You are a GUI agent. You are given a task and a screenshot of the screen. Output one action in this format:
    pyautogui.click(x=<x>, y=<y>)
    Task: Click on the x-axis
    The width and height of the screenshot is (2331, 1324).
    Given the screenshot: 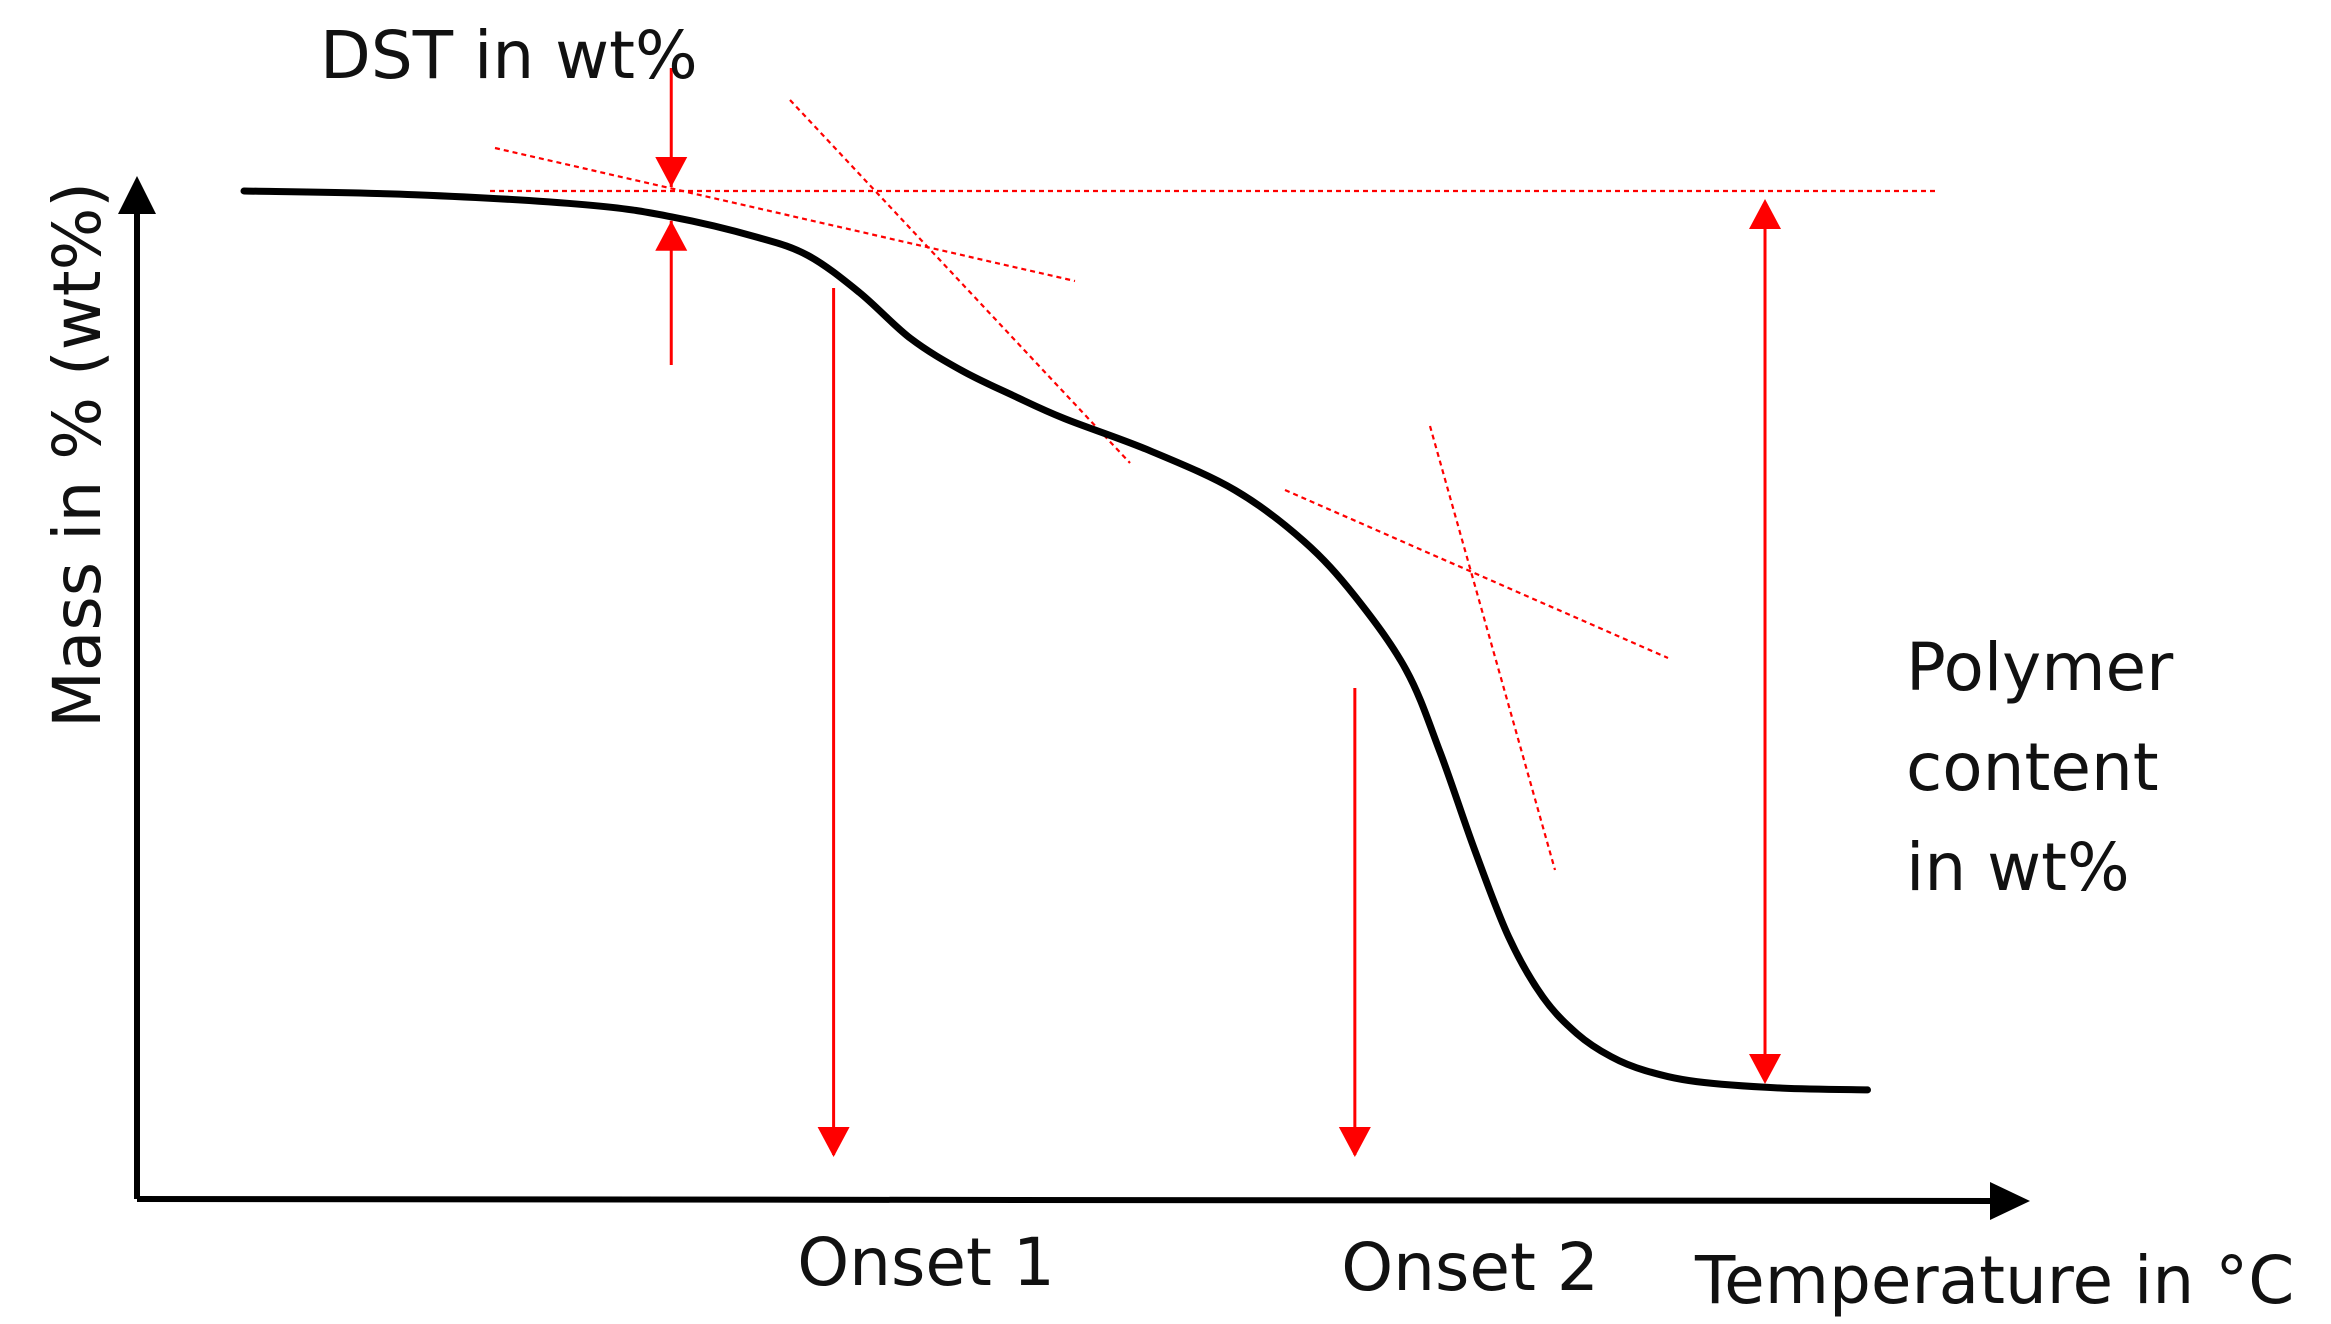 What is the action you would take?
    pyautogui.click(x=1063, y=1200)
    